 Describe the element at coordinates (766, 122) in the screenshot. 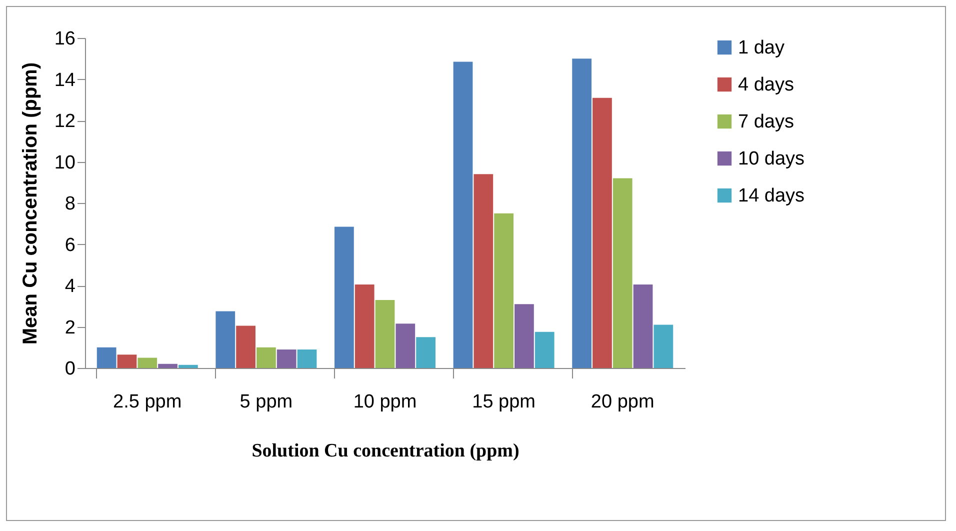

I see `legend-label: 7 days` at that location.